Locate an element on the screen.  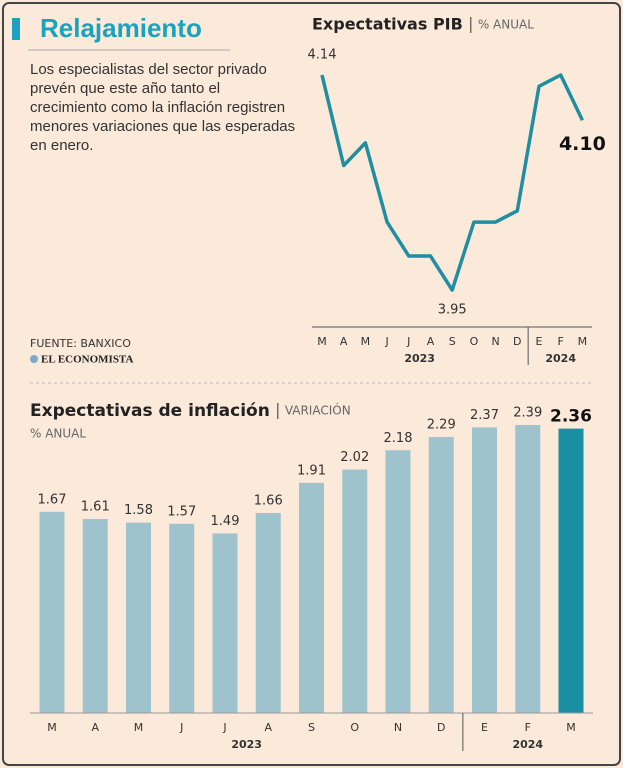
value-label: 2.36 is located at coordinates (571, 417).